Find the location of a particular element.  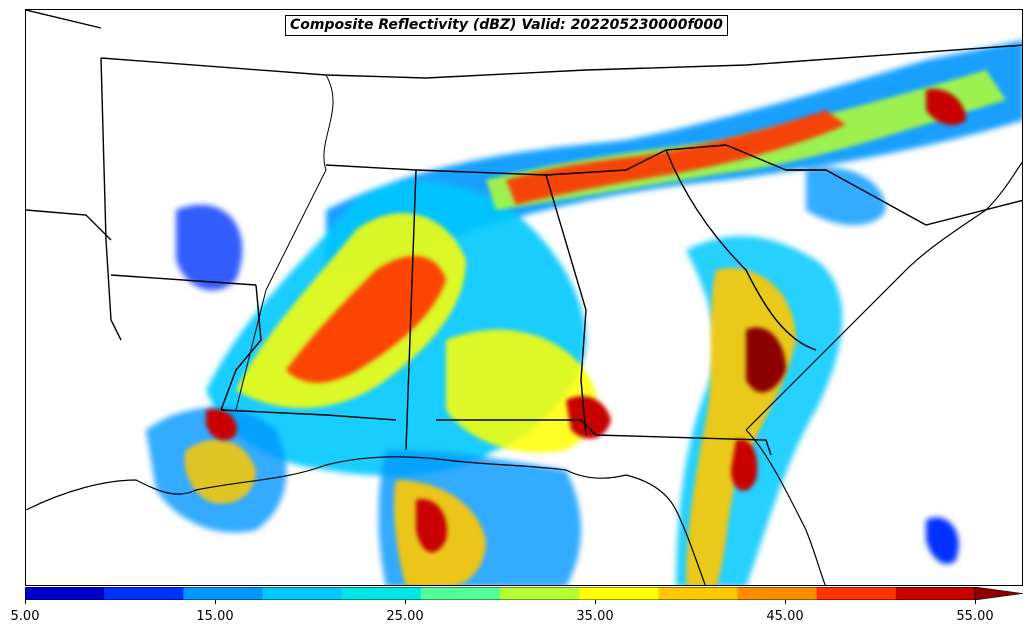

colorbar-tick-label: 35.00 is located at coordinates (595, 616).